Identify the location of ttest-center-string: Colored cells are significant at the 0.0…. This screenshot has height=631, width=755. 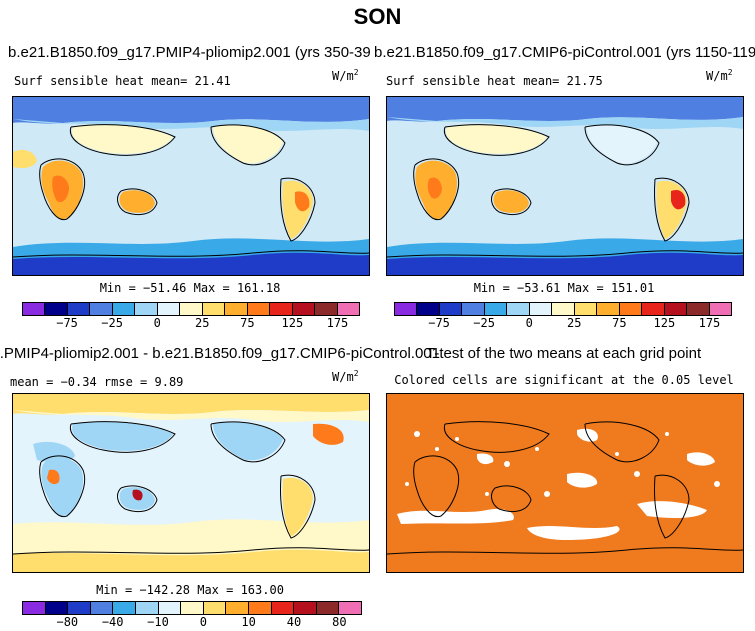
(564, 380).